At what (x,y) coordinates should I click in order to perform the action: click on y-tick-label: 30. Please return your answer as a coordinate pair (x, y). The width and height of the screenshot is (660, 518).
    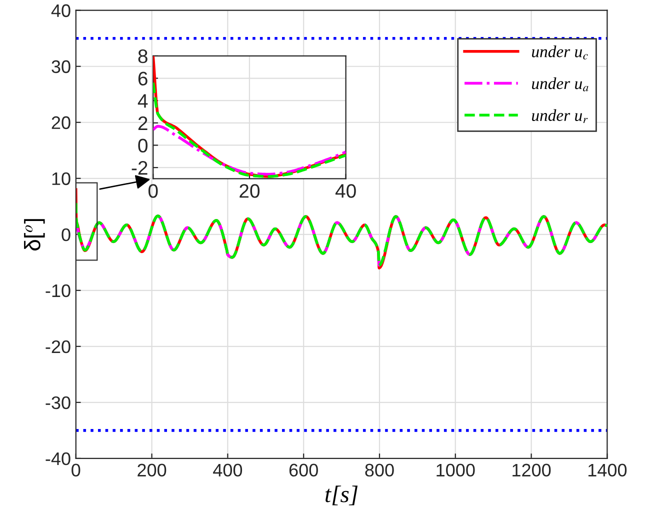
    Looking at the image, I should click on (61, 67).